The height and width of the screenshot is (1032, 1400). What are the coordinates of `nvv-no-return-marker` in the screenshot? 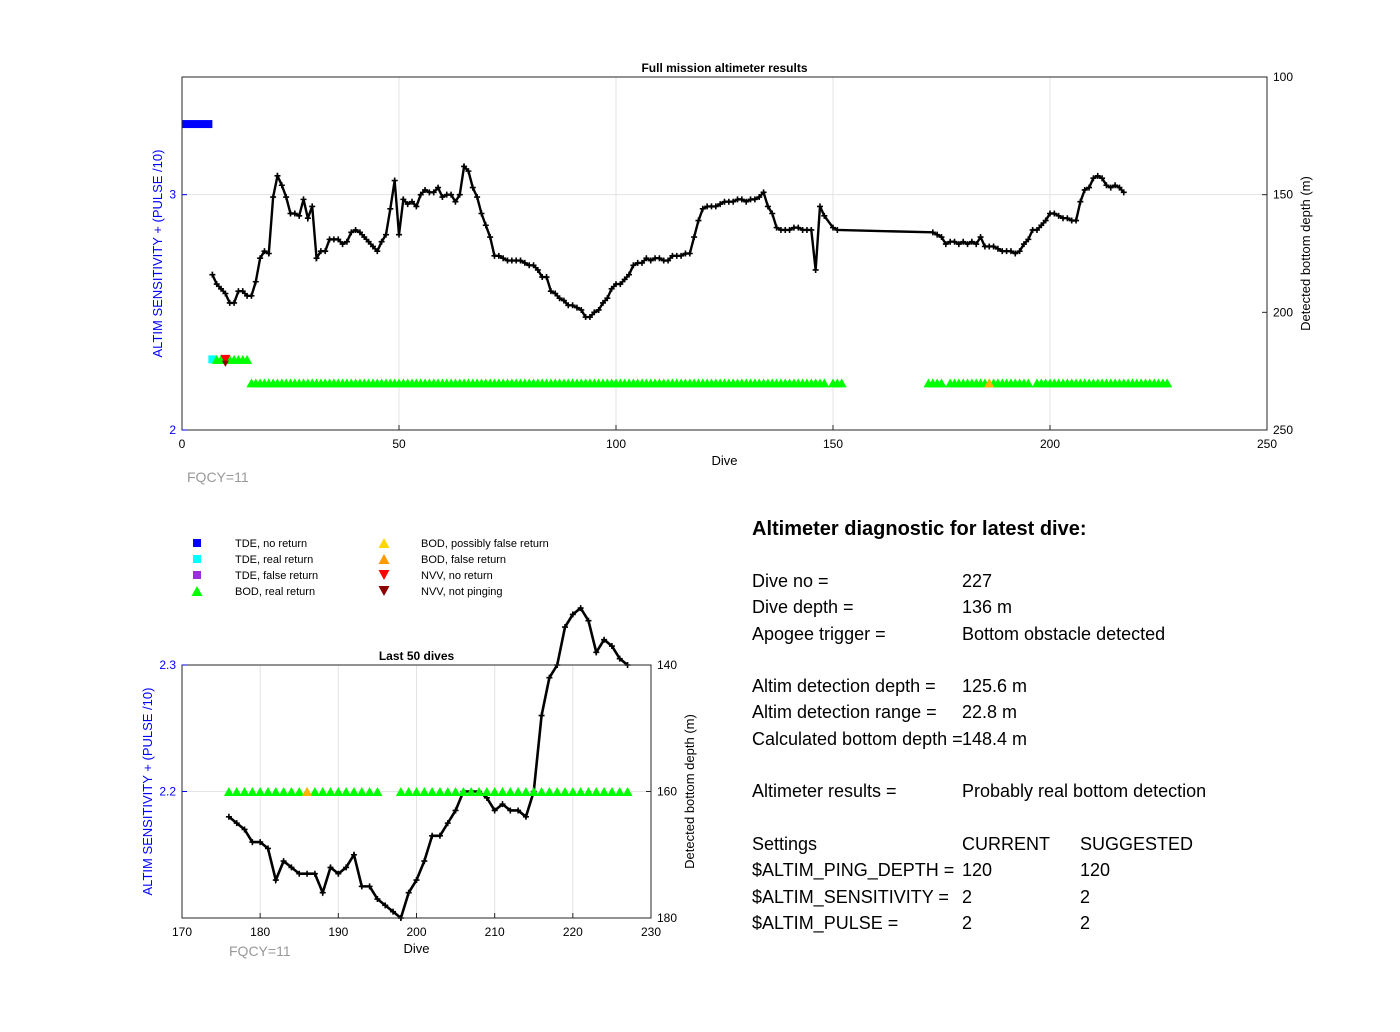 It's located at (225, 359).